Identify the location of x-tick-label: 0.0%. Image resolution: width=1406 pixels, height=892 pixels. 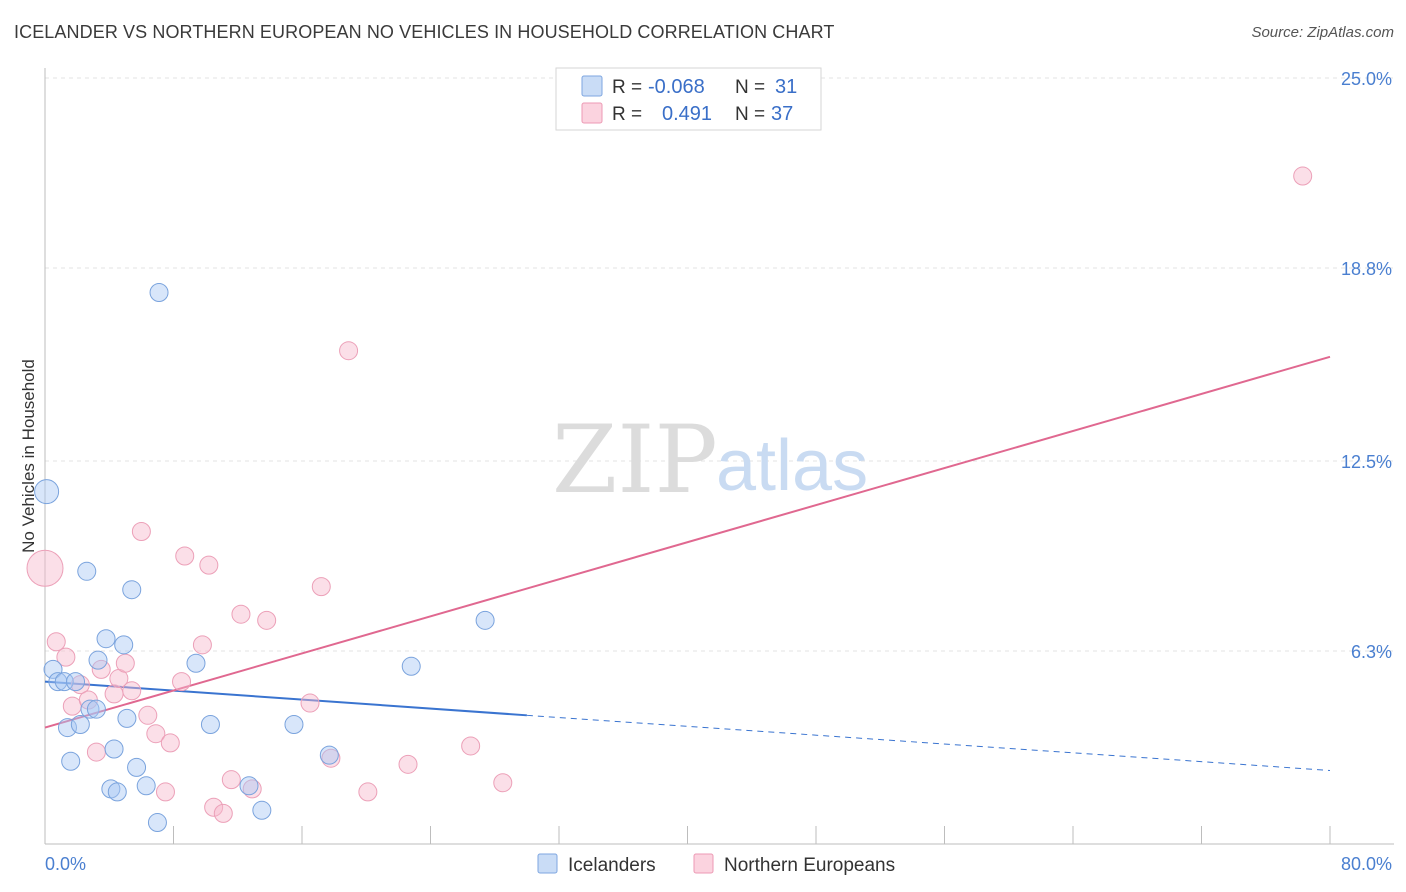
(65, 864).